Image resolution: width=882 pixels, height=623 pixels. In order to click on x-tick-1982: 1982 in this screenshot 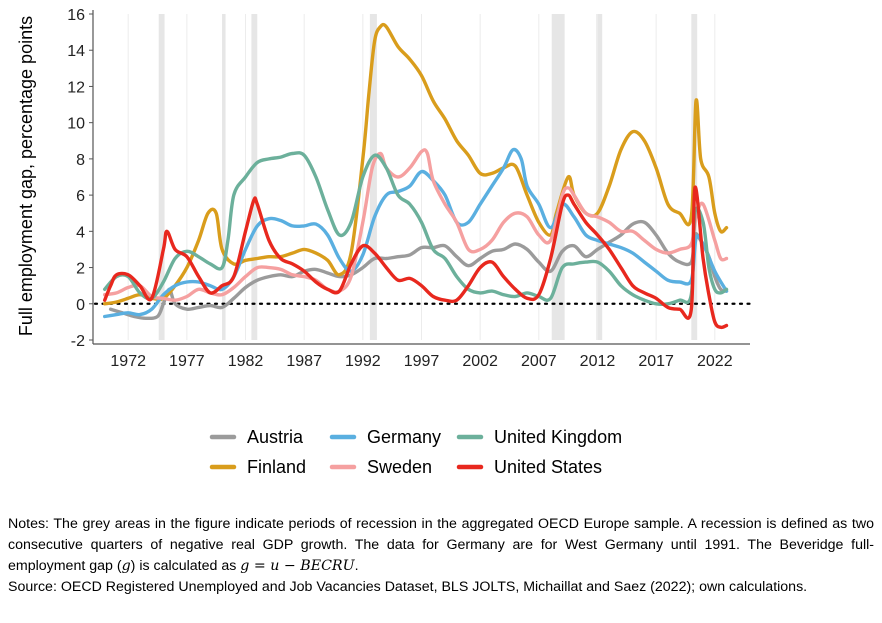, I will do `click(246, 361)`.